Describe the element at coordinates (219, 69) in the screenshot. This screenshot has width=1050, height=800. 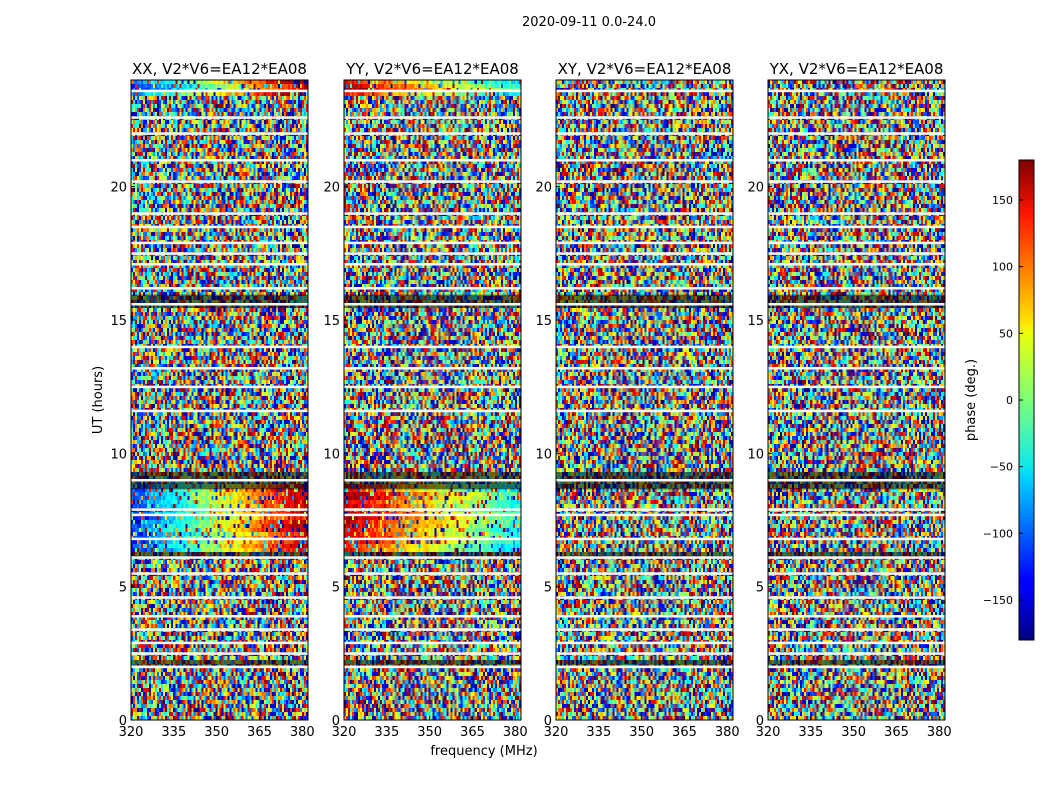
I see `panel-title: XX, V2*V6=EA12*EA08` at that location.